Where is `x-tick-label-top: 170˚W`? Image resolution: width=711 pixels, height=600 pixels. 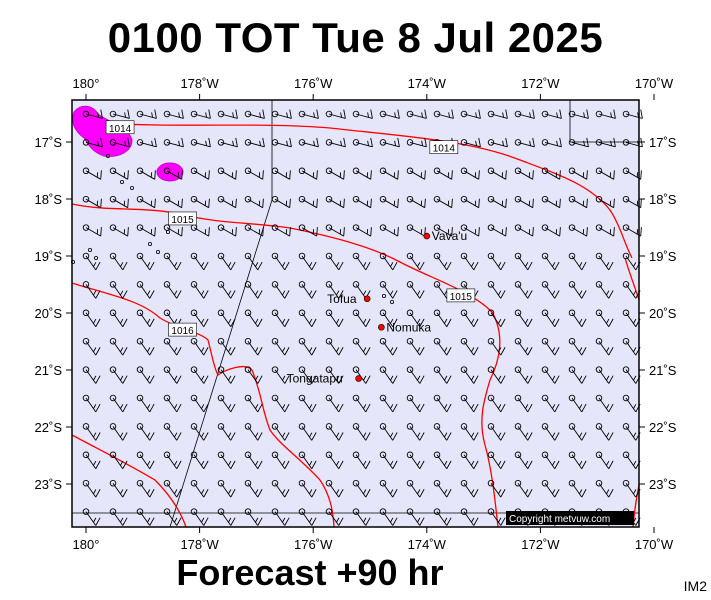 x-tick-label-top: 170˚W is located at coordinates (654, 83).